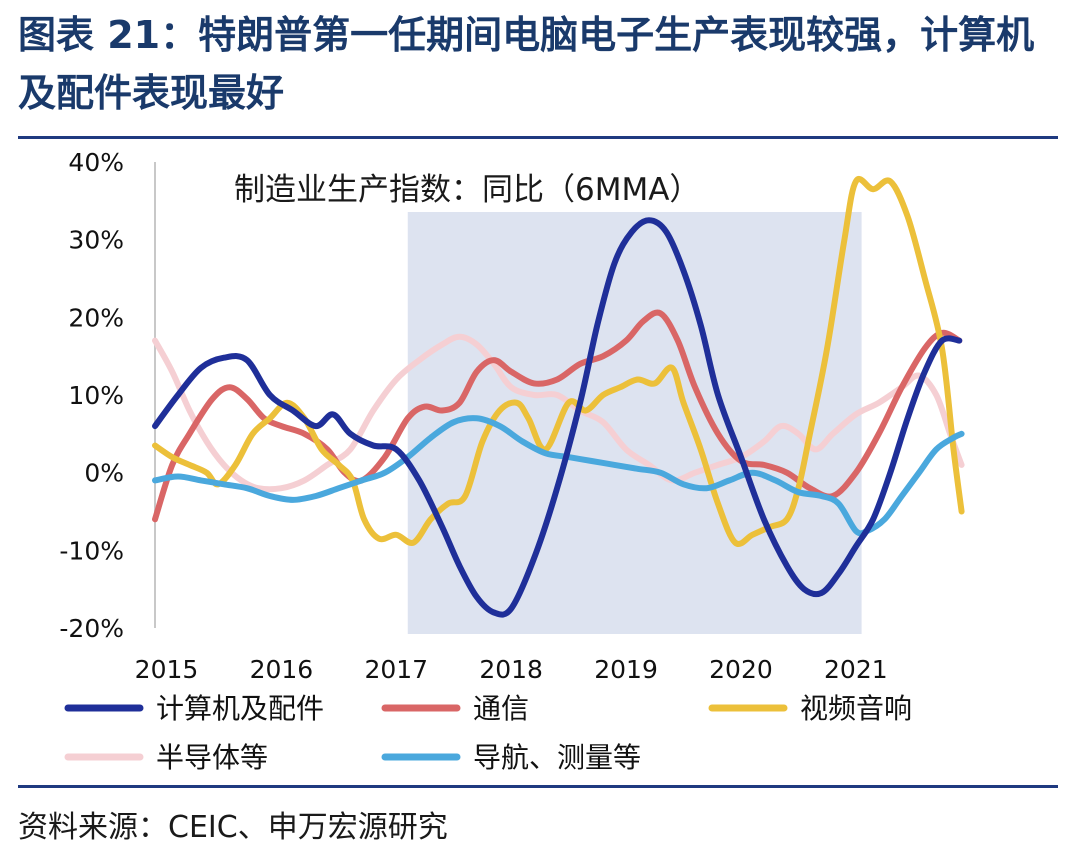  What do you see at coordinates (511, 669) in the screenshot?
I see `x-tick-label: 2018` at bounding box center [511, 669].